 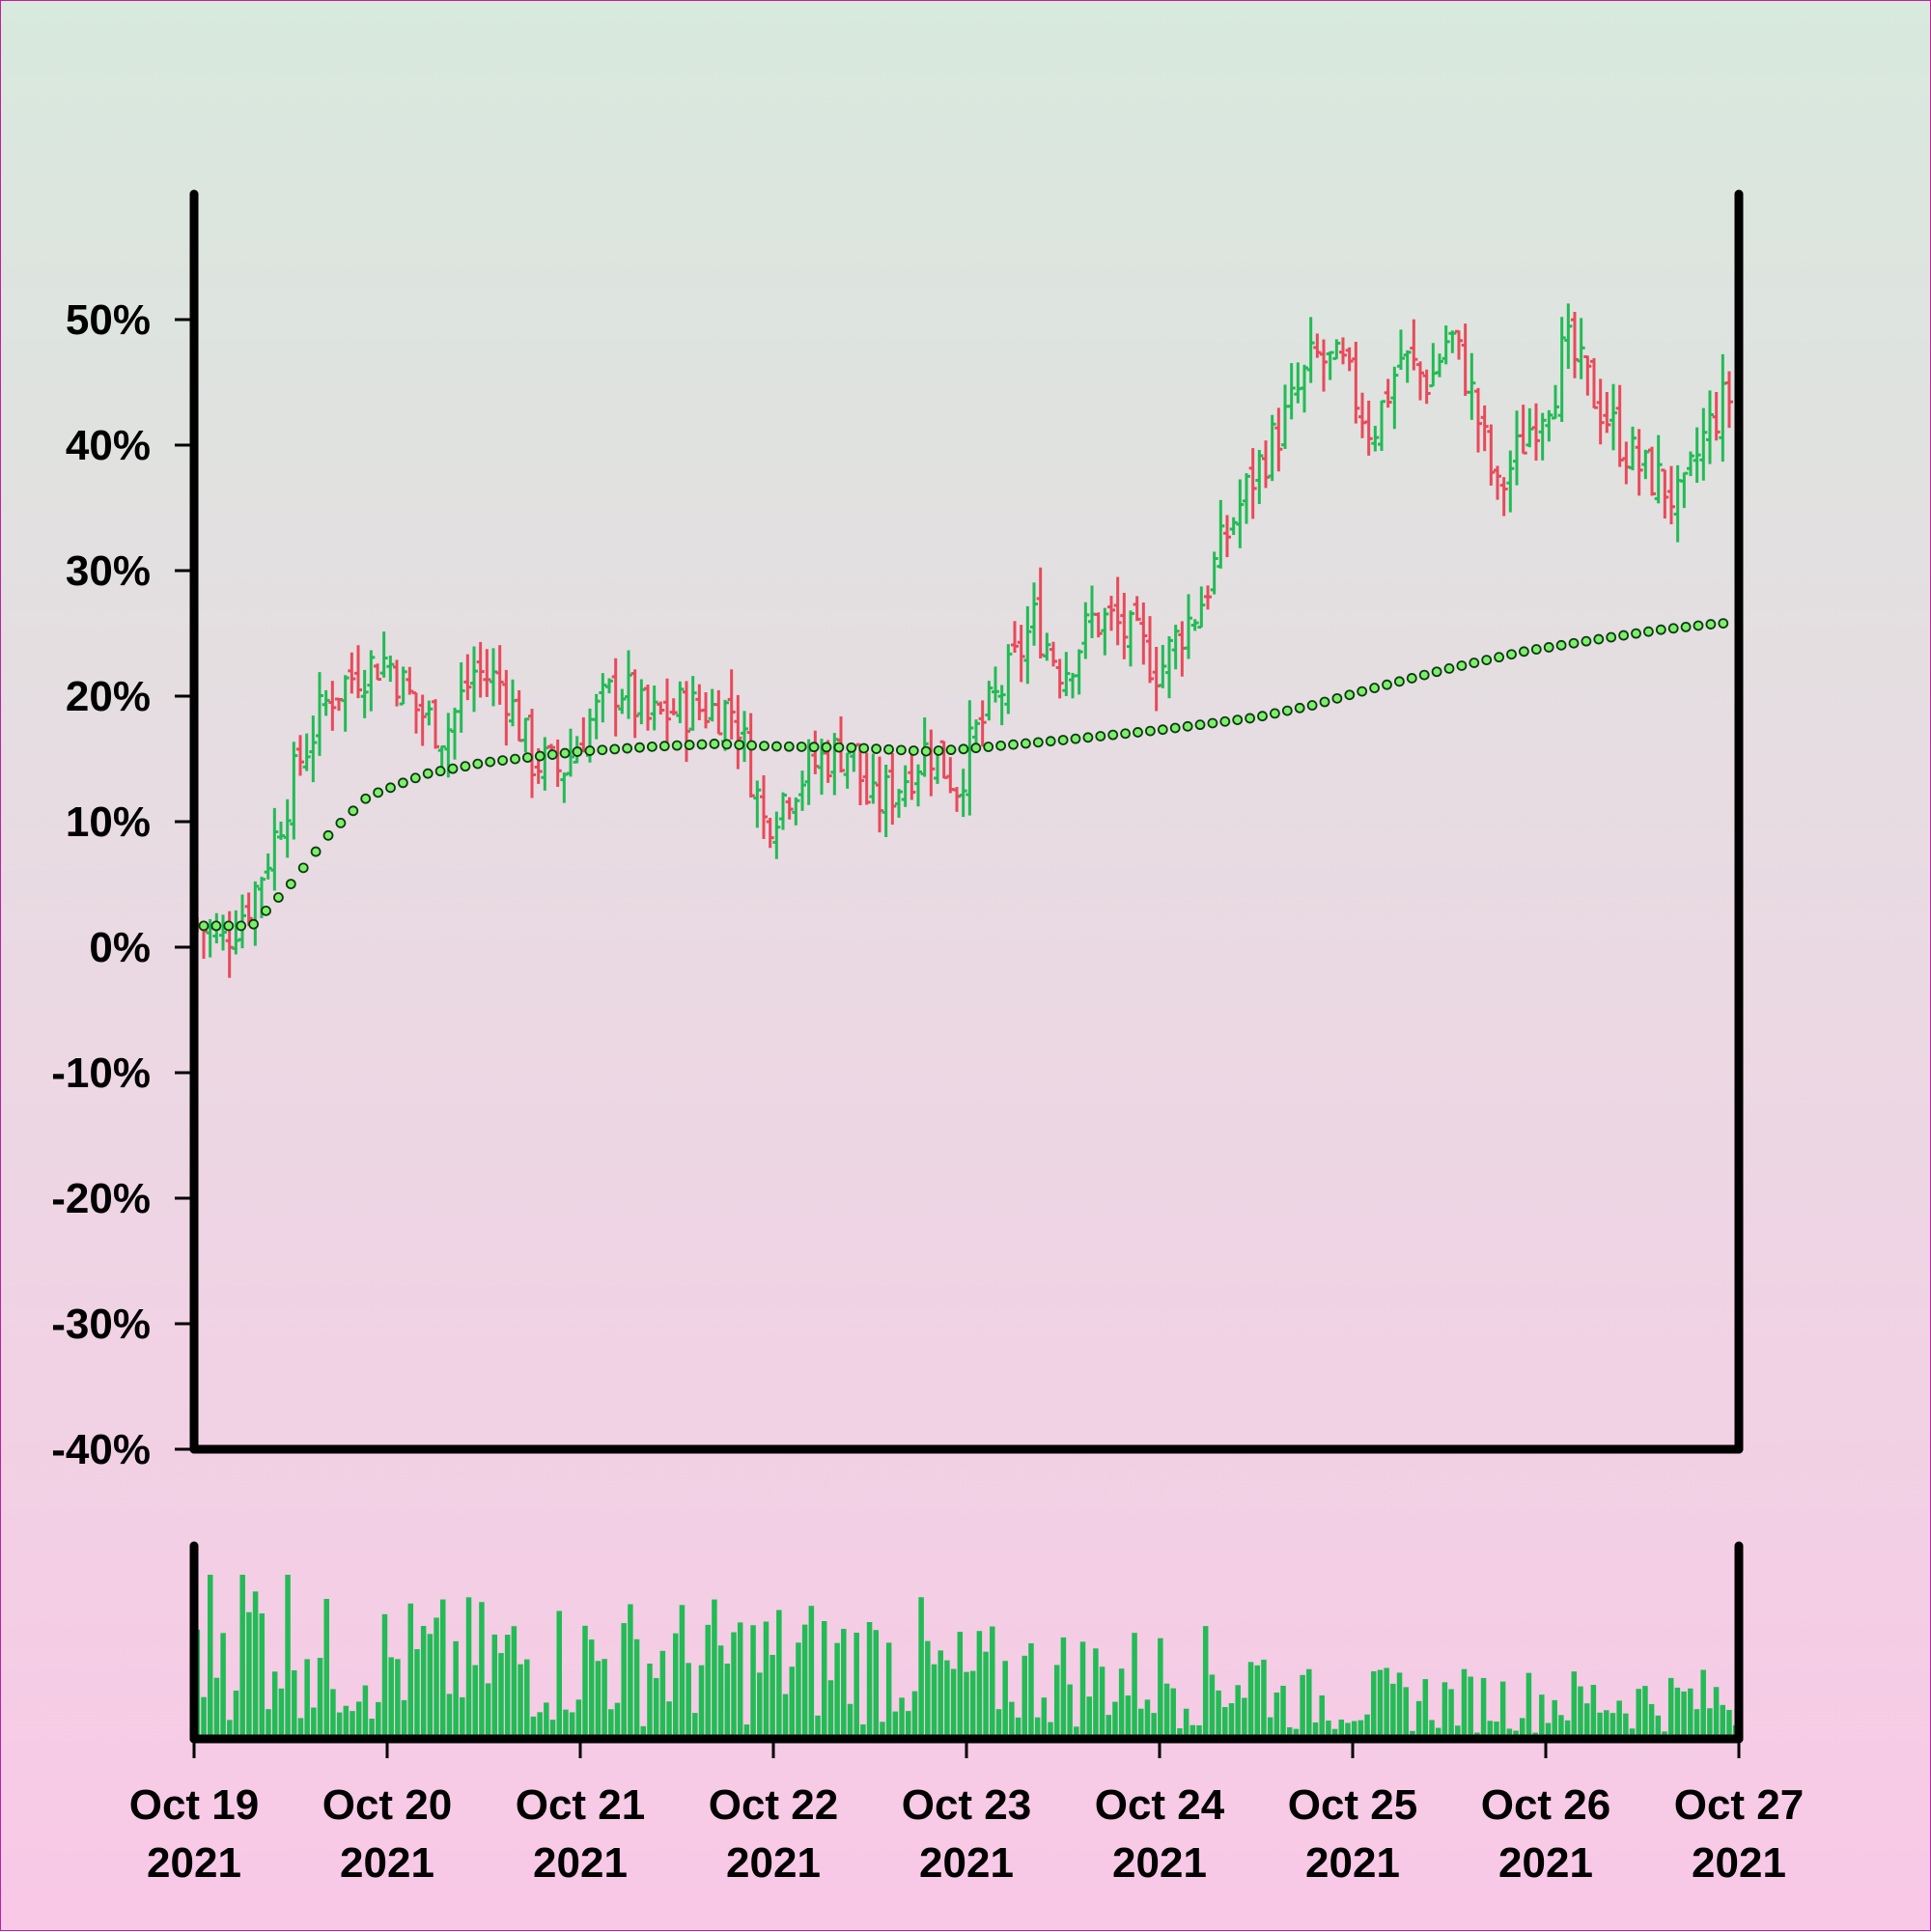 I want to click on y-tick-label: 30%, so click(x=108, y=571).